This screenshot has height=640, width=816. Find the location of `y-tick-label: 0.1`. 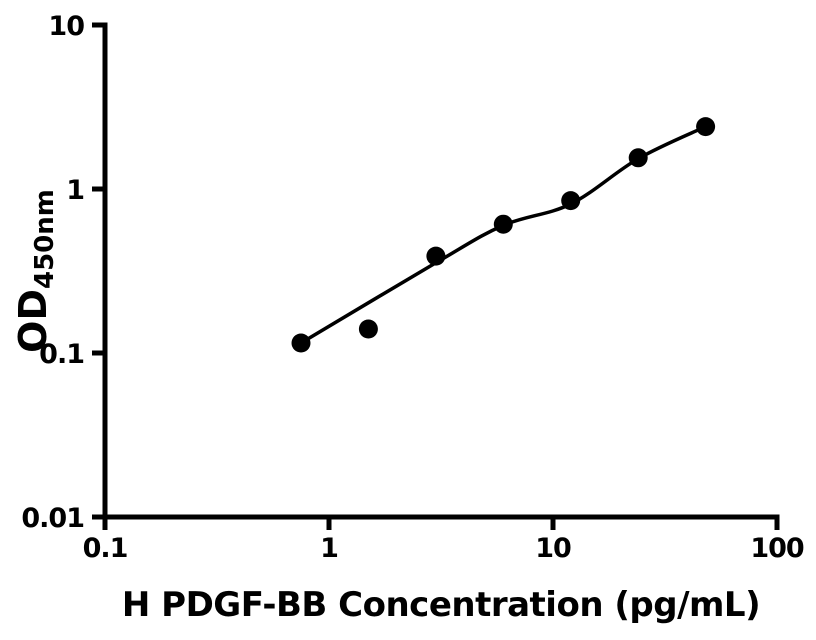

y-tick-label: 0.1 is located at coordinates (61, 354).